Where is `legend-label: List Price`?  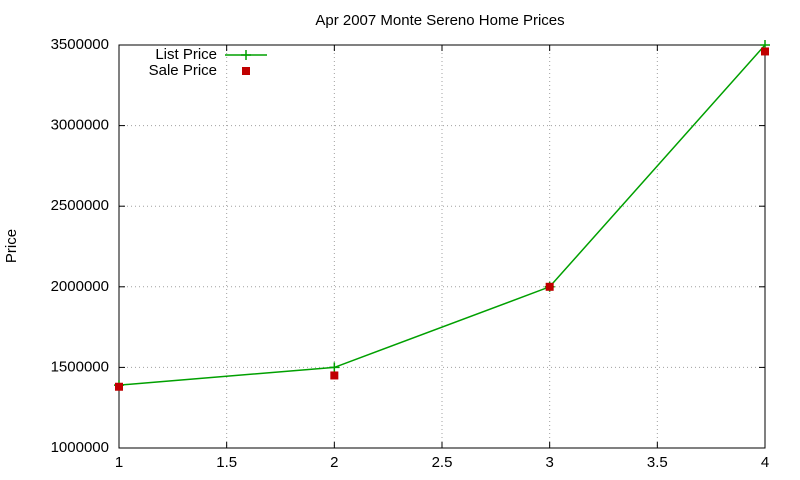 legend-label: List Price is located at coordinates (186, 54).